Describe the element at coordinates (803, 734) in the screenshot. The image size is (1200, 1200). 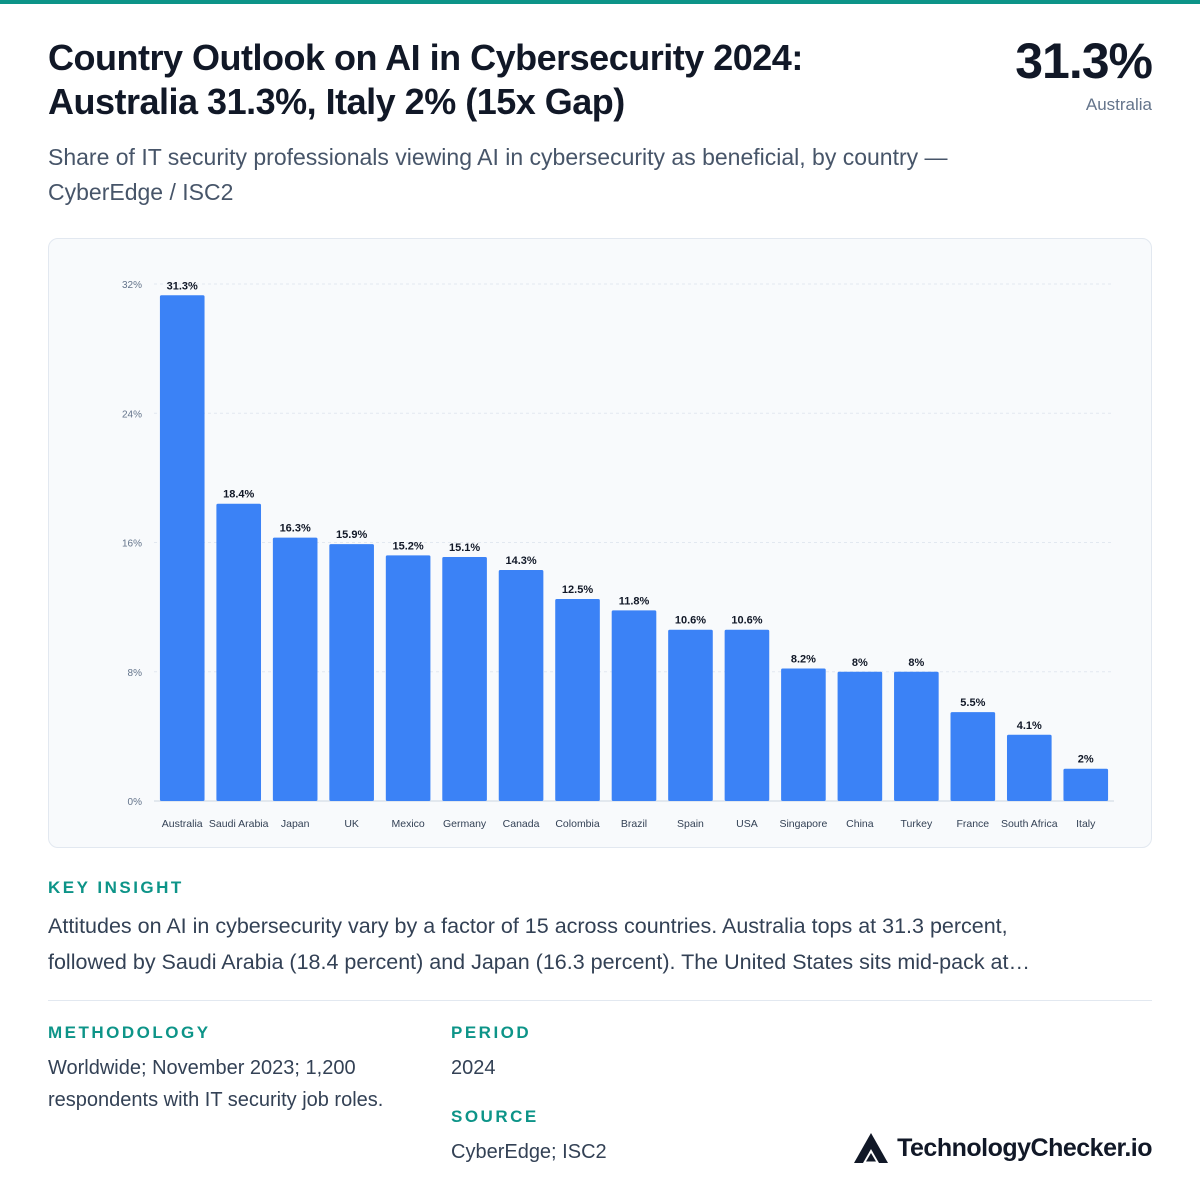
I see `bar-singapore` at that location.